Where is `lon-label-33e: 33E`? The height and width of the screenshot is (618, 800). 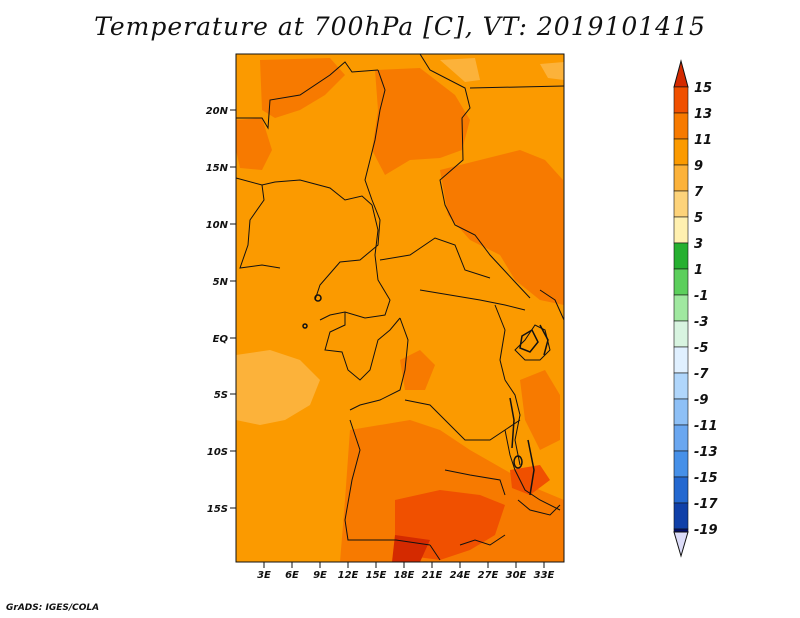 lon-label-33e: 33E is located at coordinates (544, 575).